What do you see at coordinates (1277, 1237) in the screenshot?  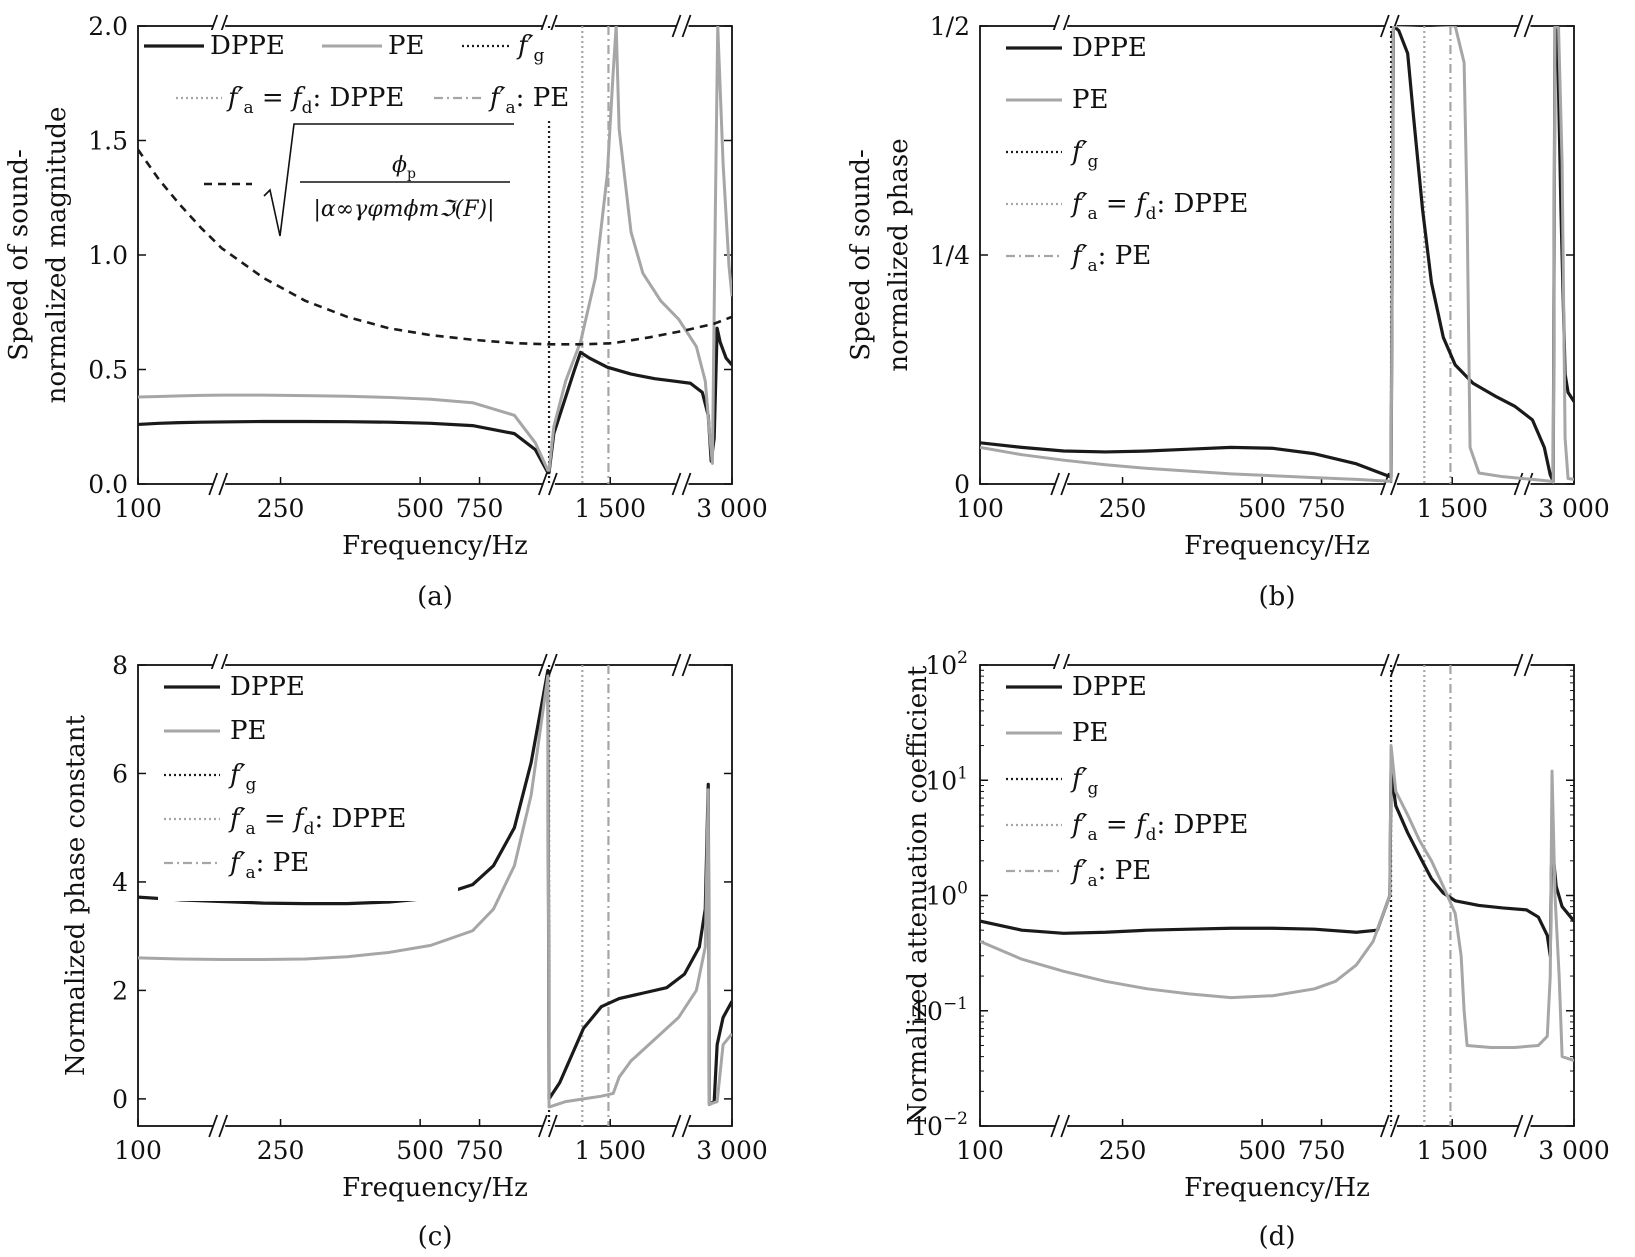 I see `panel-label: (d)` at bounding box center [1277, 1237].